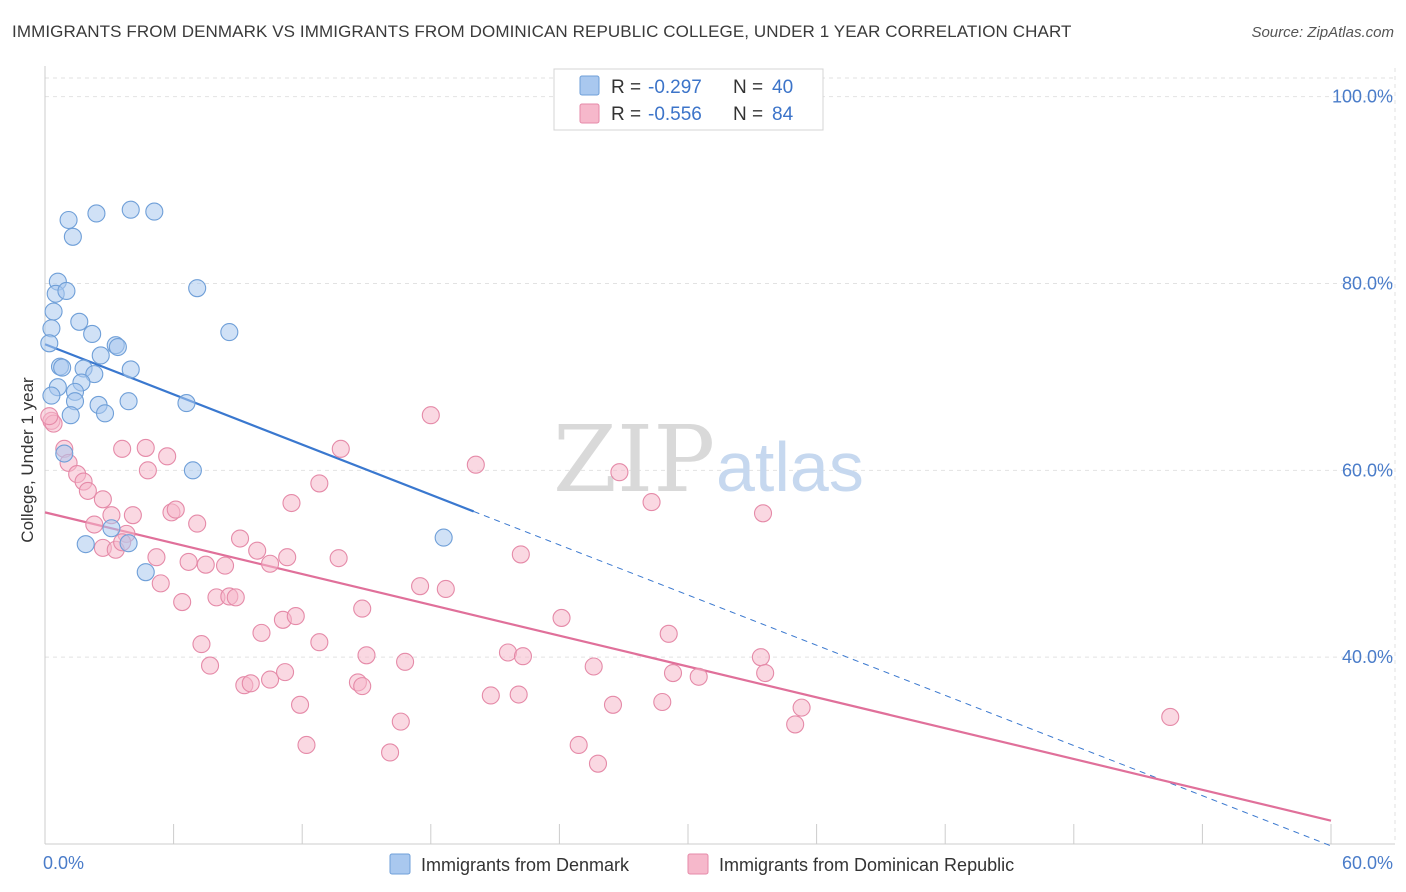  I want to click on legend-label-dominican: Immigrants from Dominican Republic, so click(866, 865).